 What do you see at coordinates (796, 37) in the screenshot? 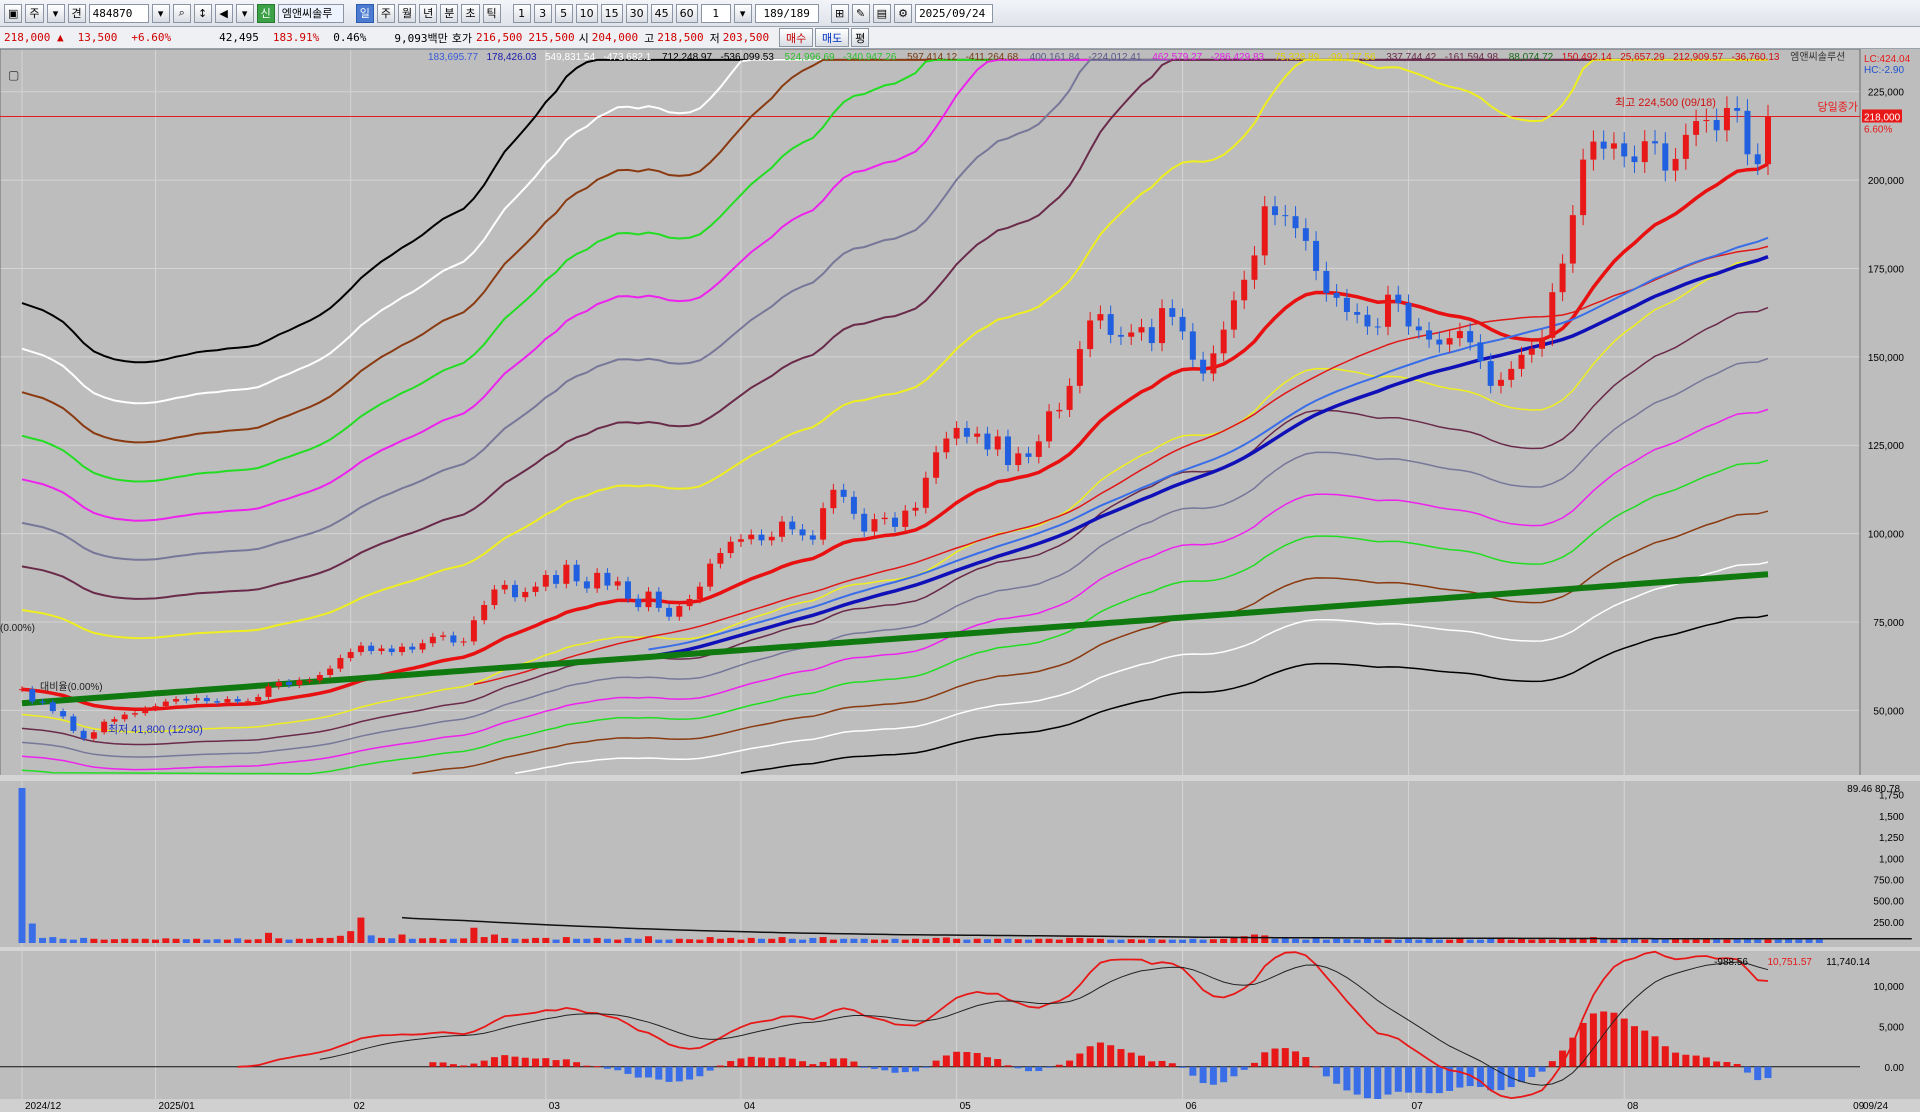
I see `buy-button: 매수` at bounding box center [796, 37].